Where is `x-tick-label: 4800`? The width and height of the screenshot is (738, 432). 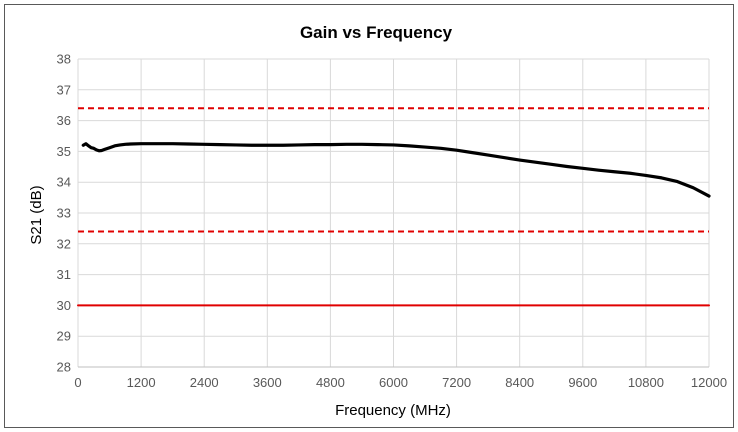 x-tick-label: 4800 is located at coordinates (330, 382).